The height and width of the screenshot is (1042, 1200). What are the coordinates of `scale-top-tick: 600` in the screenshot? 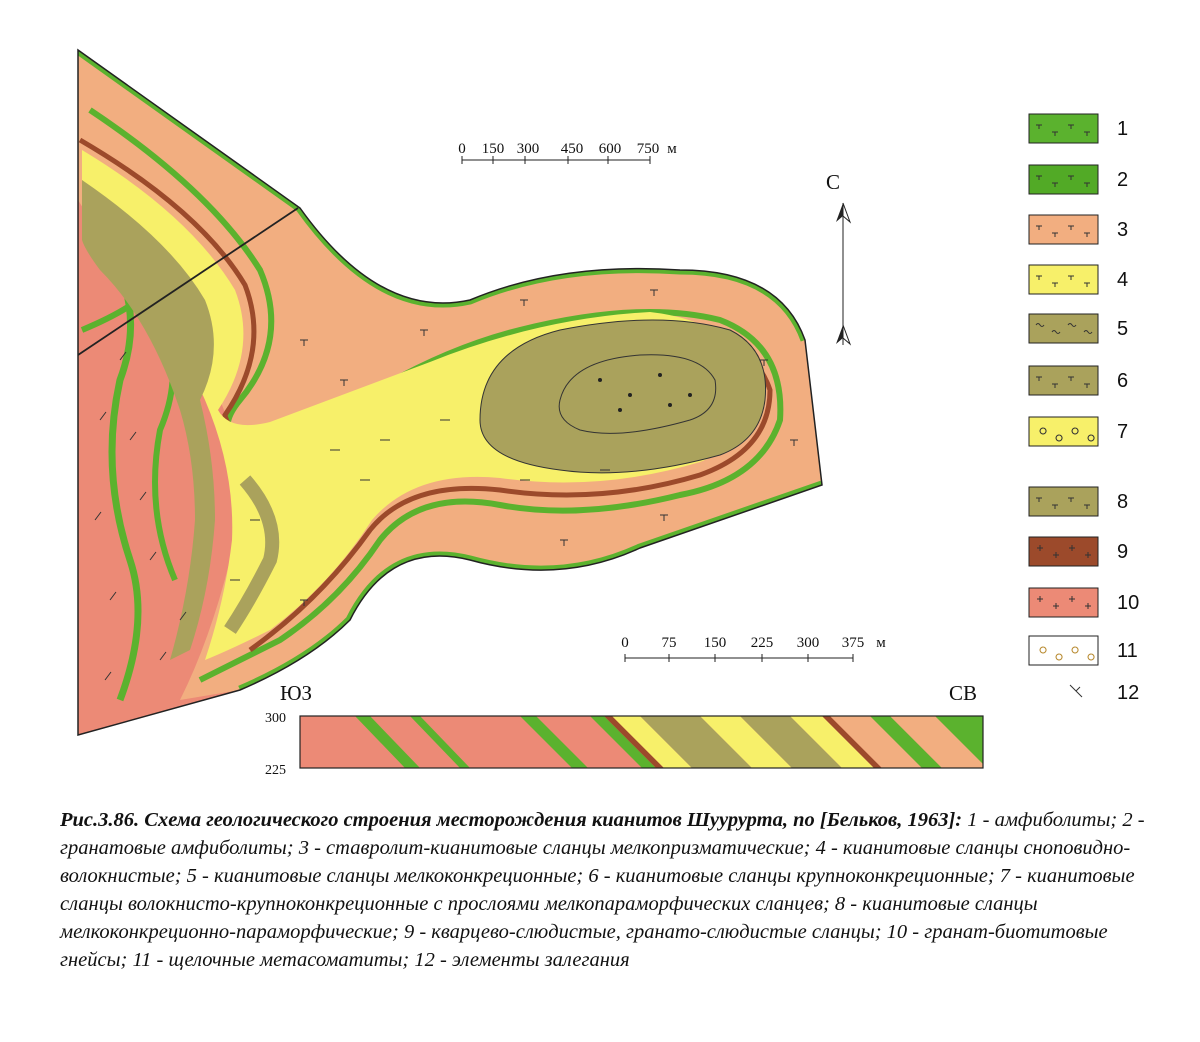 It's located at (610, 149).